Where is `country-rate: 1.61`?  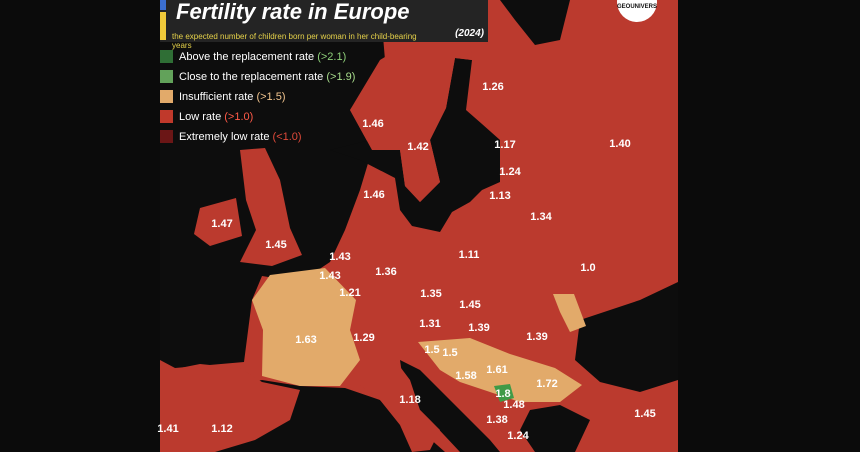
country-rate: 1.61 is located at coordinates (496, 370).